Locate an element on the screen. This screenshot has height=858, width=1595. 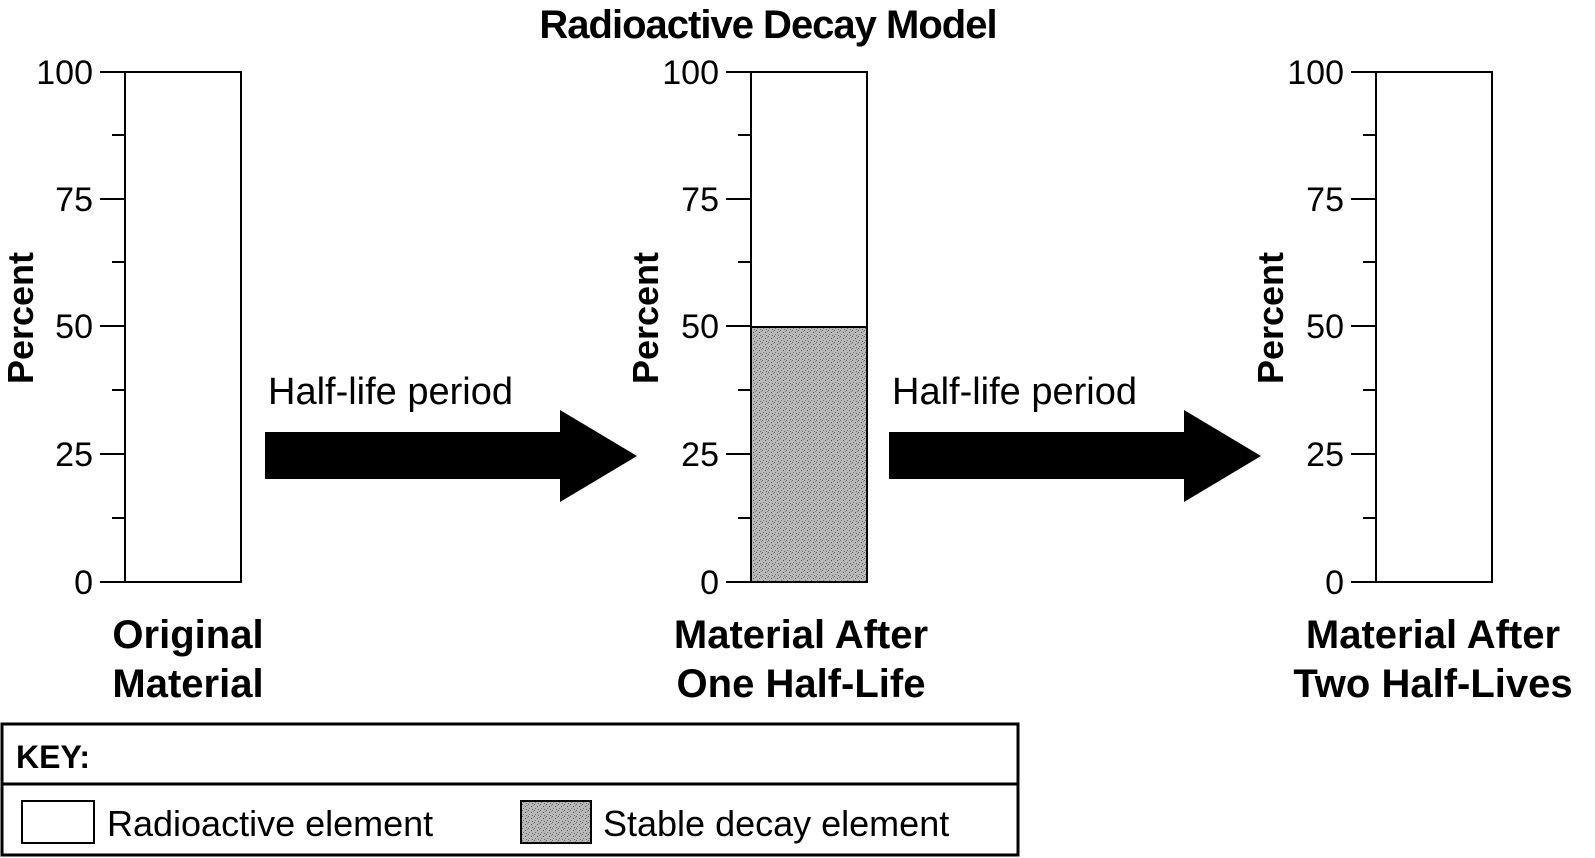
radioactive-key-label: Radioactive element is located at coordinates (270, 823).